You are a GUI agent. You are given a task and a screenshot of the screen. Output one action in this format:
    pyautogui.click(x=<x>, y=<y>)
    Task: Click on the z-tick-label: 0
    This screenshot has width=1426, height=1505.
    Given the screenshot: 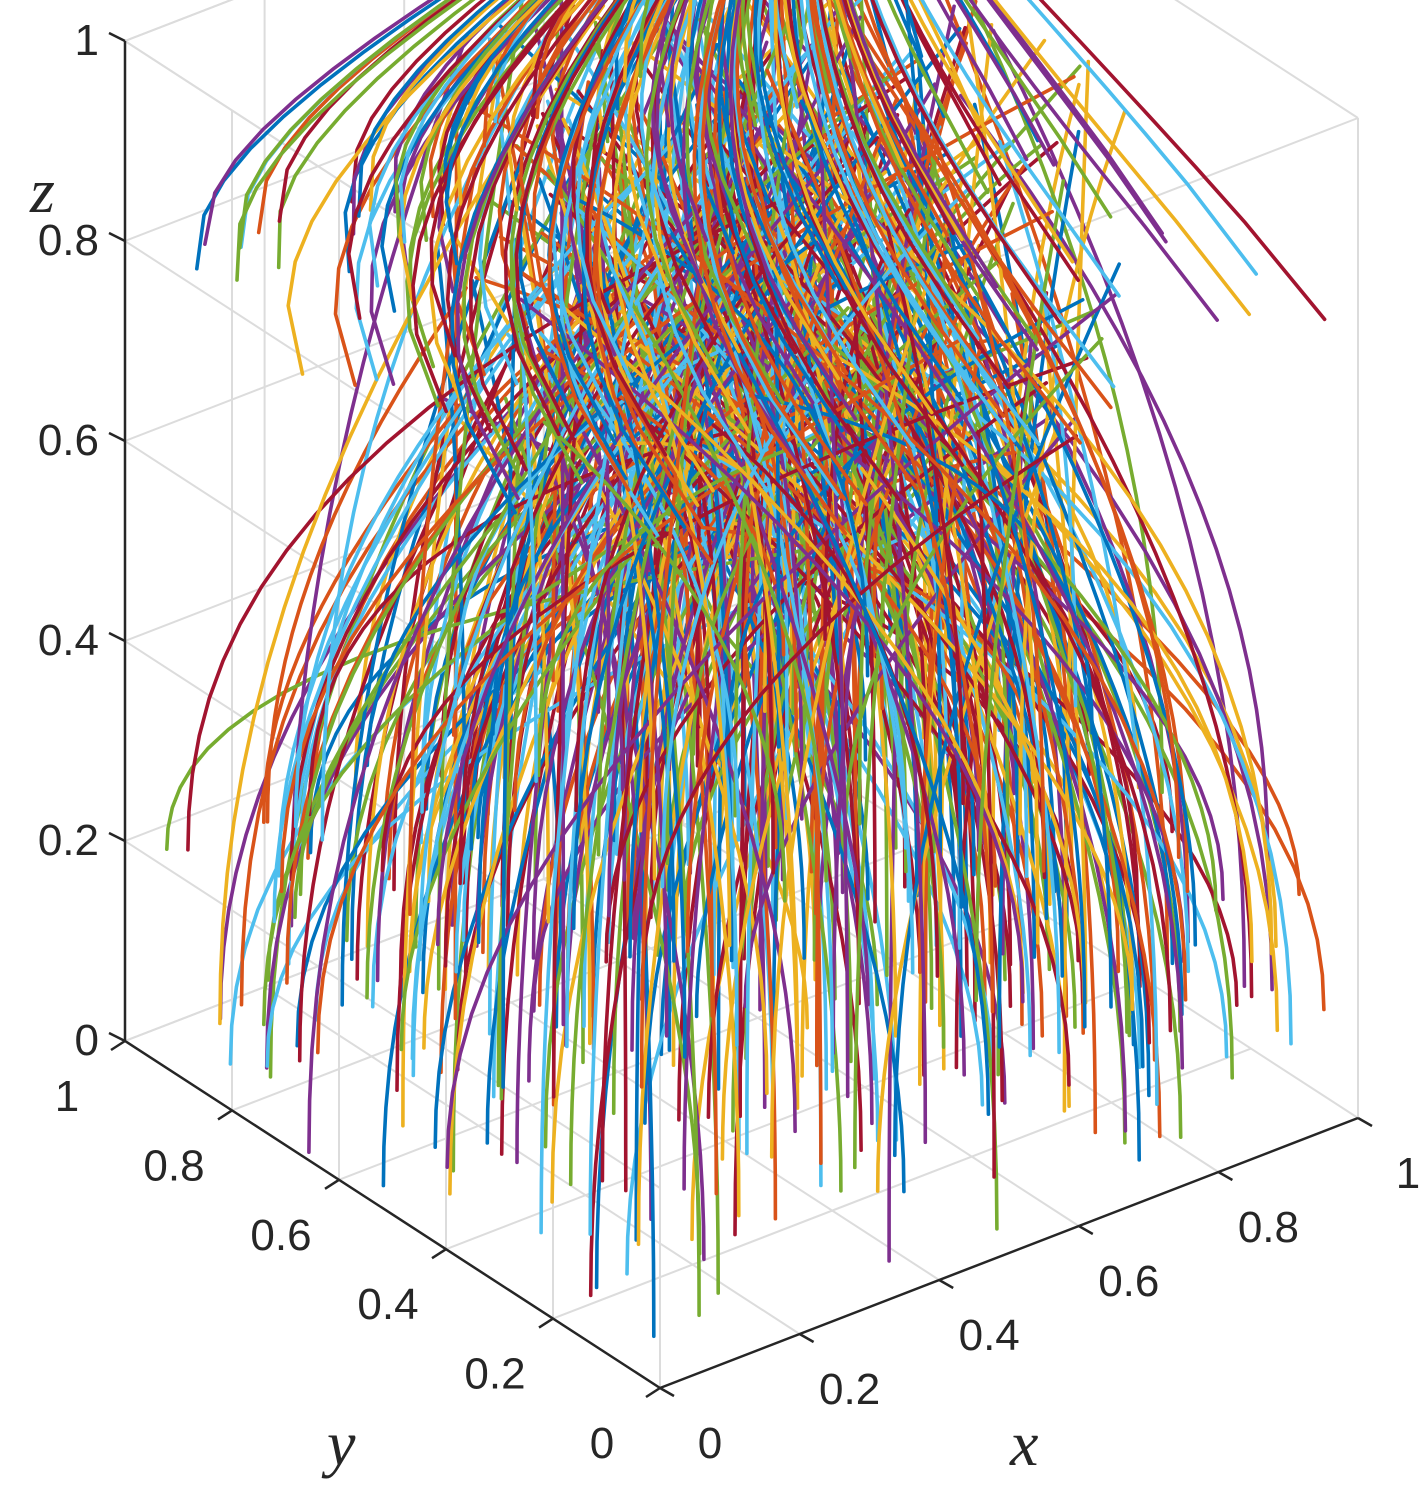 What is the action you would take?
    pyautogui.click(x=87, y=1040)
    